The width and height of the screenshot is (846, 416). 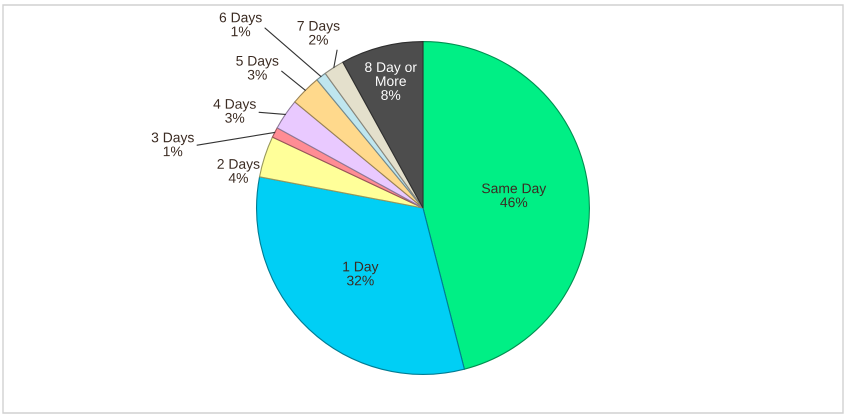 I want to click on slice-label: 3 Days, so click(x=173, y=139).